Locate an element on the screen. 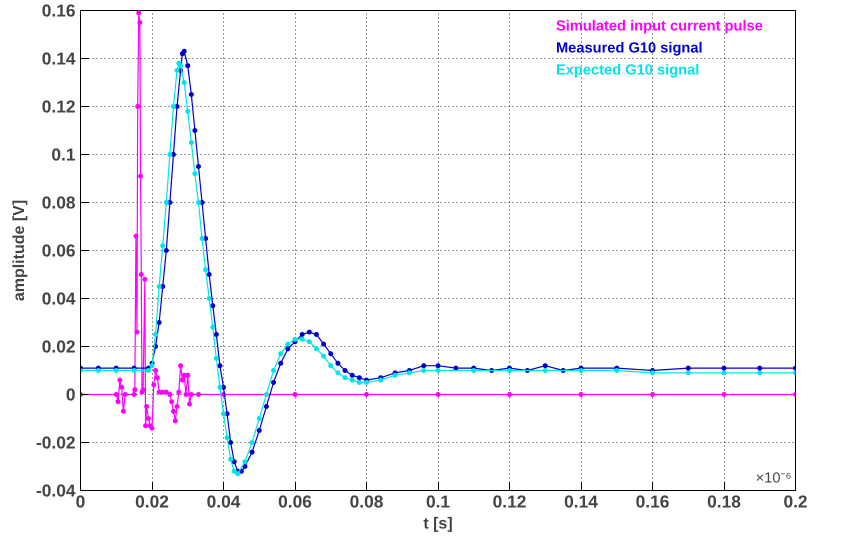  x-tick-label: 0.2 is located at coordinates (795, 502).